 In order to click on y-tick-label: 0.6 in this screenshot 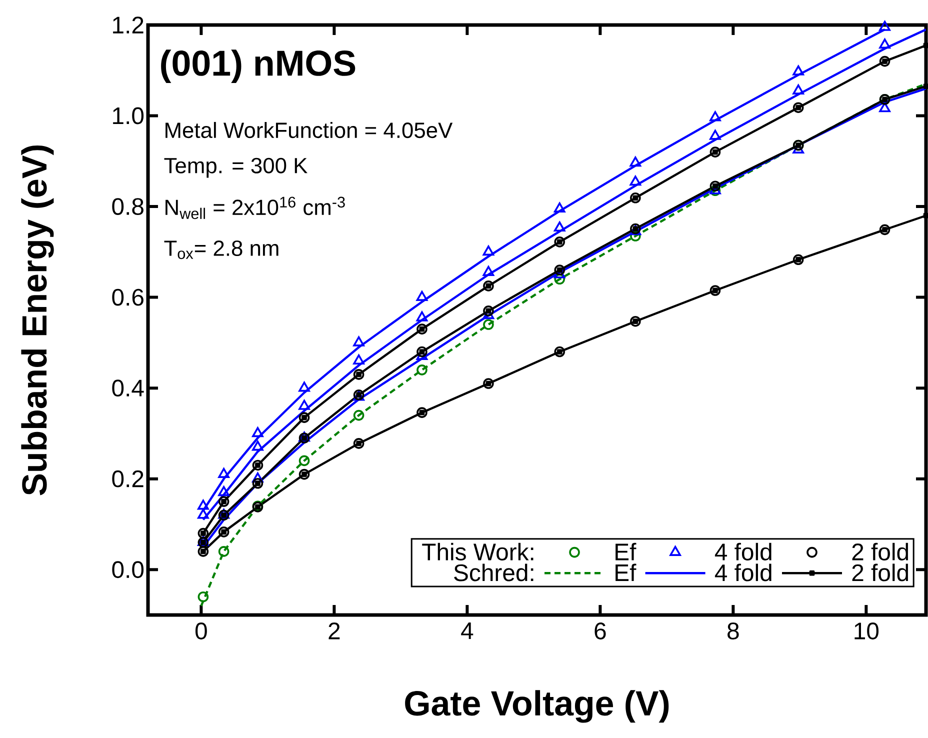, I will do `click(128, 297)`.